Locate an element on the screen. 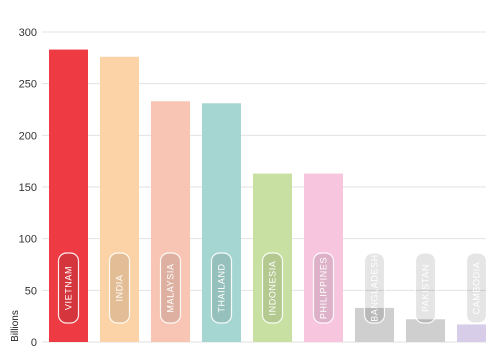 This screenshot has height=358, width=486. bar-thailand is located at coordinates (221, 222).